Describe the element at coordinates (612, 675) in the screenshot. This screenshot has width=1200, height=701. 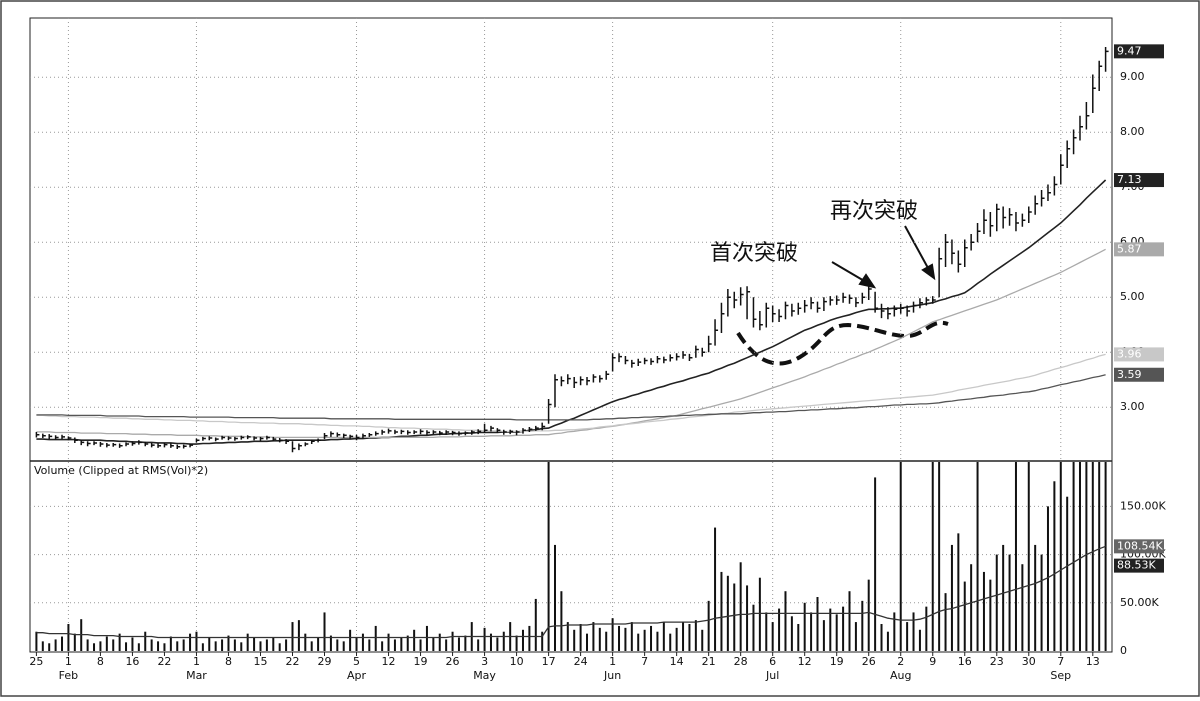
I see `month-label: Jun` at that location.